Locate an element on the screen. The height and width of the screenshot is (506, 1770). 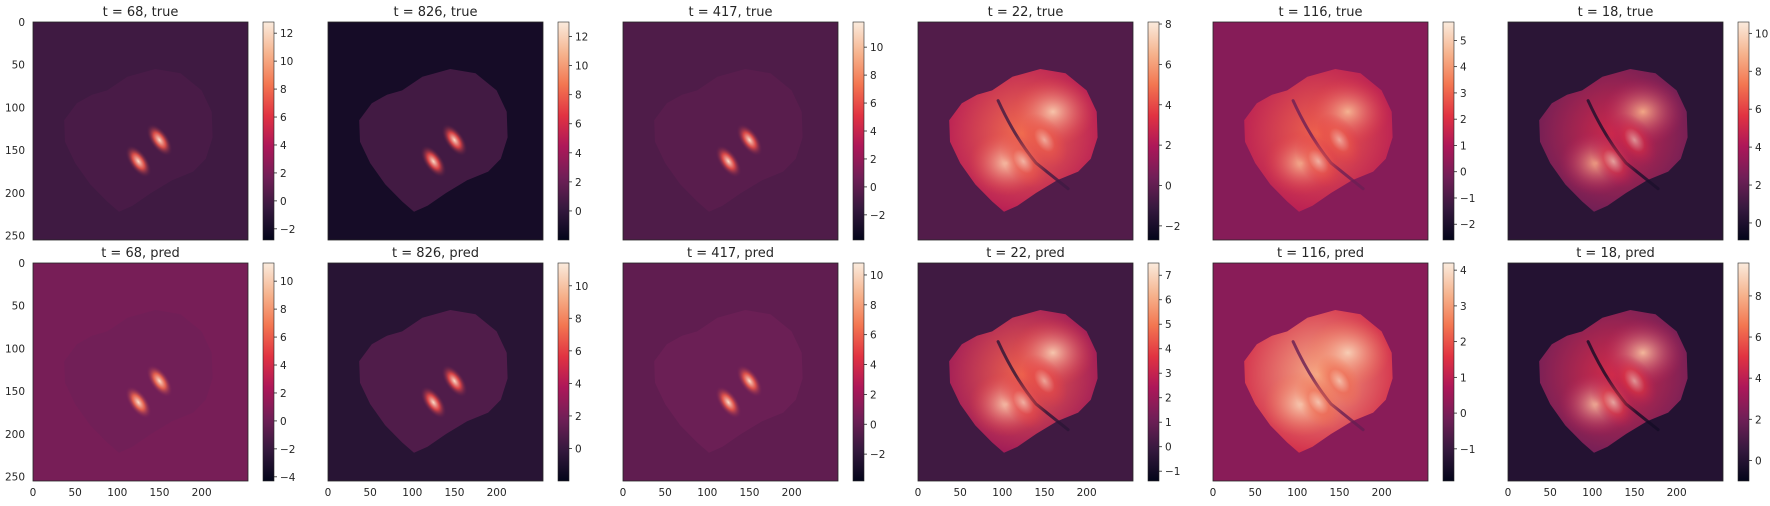
panel-title: t = 22, true is located at coordinates (1026, 12).